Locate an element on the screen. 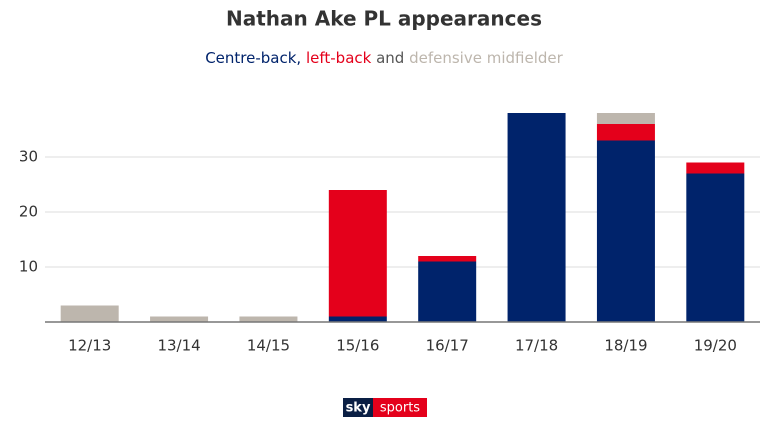 The width and height of the screenshot is (768, 432). x-tick-label: 13/14 is located at coordinates (178, 346).